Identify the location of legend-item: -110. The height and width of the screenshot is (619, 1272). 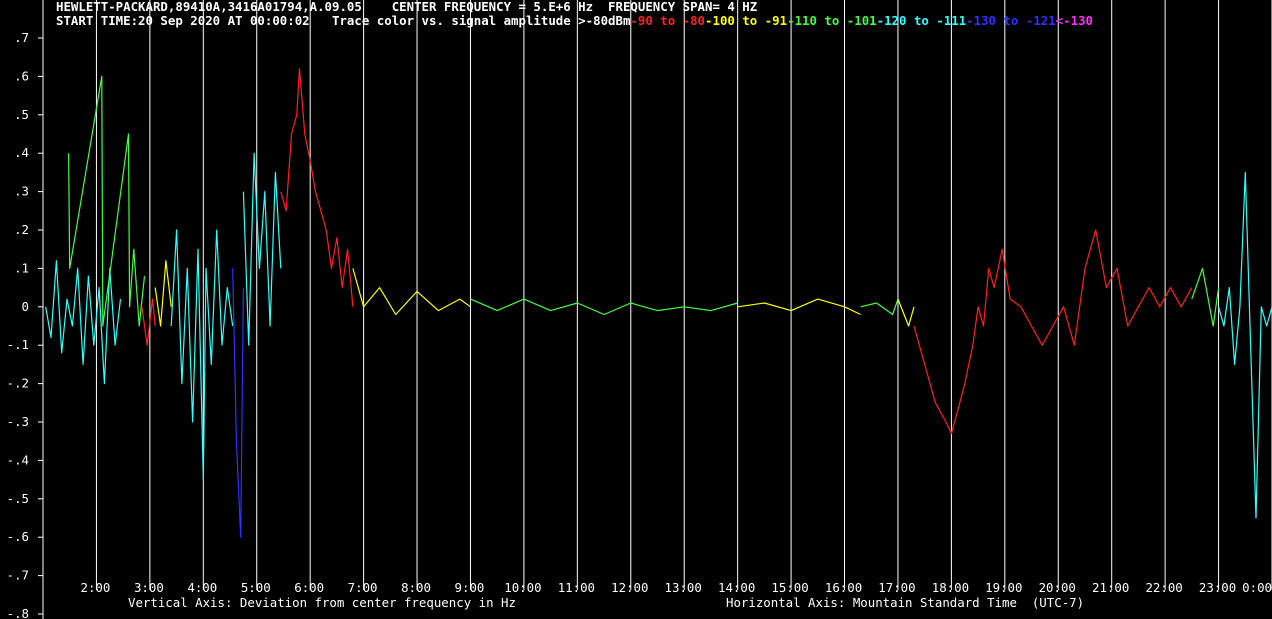
(802, 20).